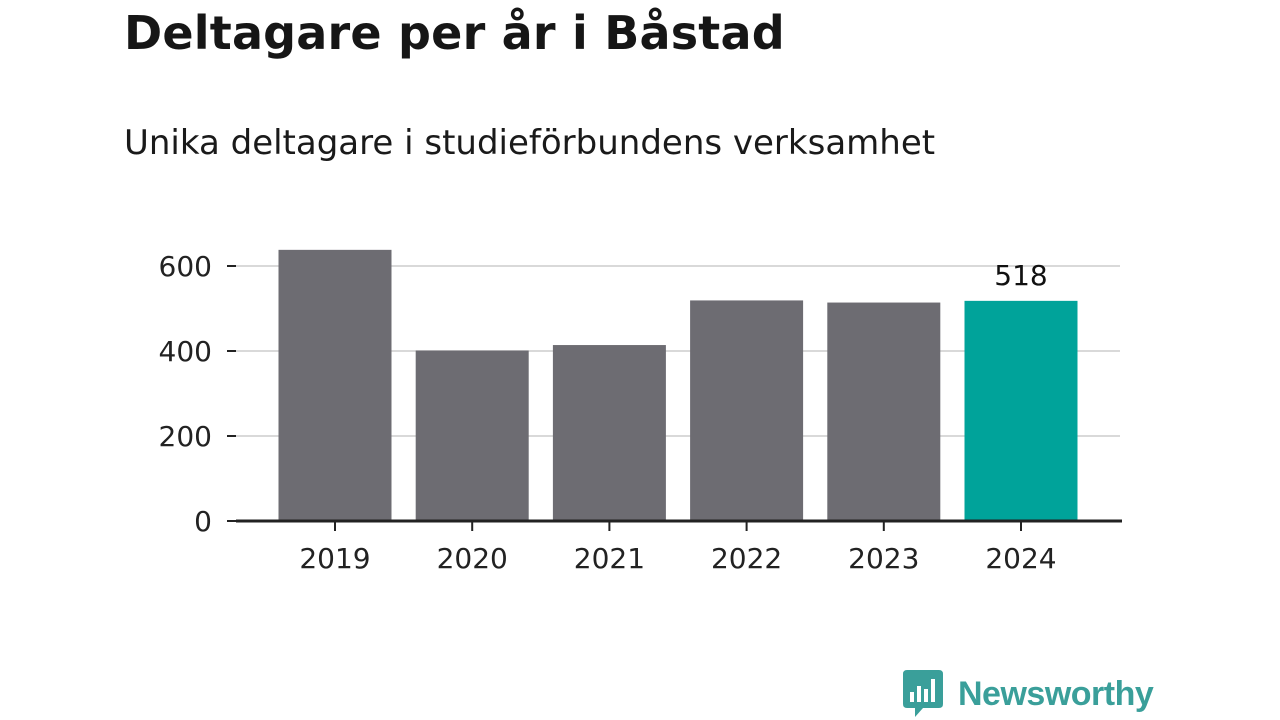 This screenshot has width=1280, height=720. I want to click on newsworthy-logo-icon, so click(923, 693).